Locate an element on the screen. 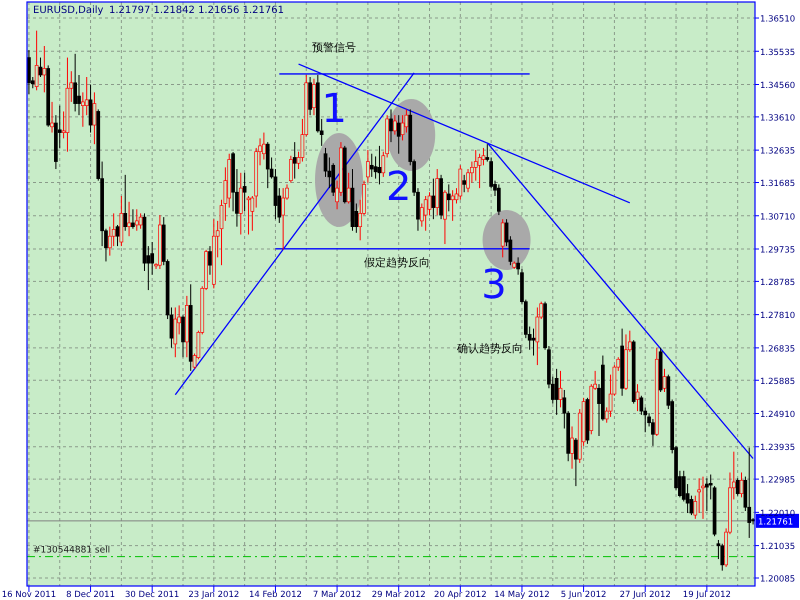 Image resolution: width=800 pixels, height=600 pixels. y-tick-label: 1.36510 is located at coordinates (778, 19).